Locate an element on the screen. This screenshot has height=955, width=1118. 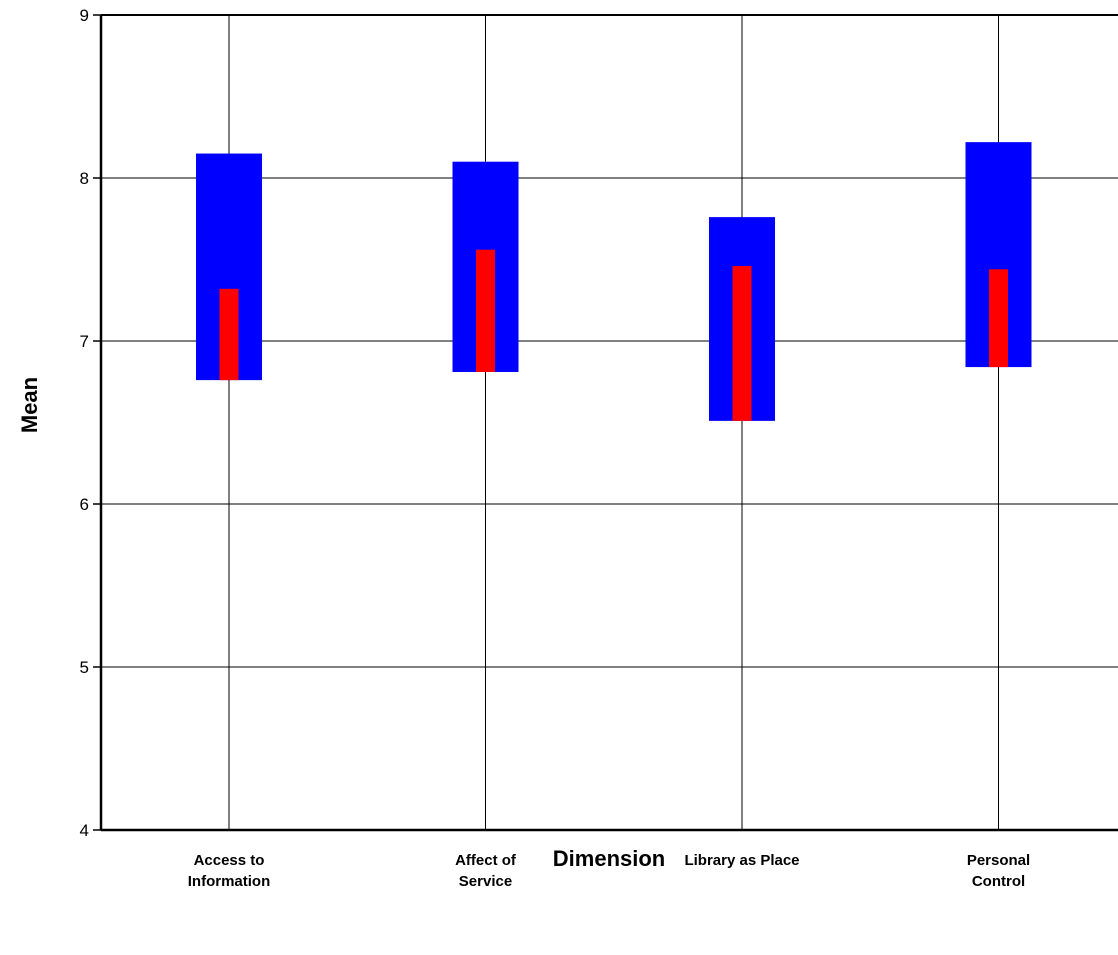
x-category-label-line: Service is located at coordinates (485, 881).